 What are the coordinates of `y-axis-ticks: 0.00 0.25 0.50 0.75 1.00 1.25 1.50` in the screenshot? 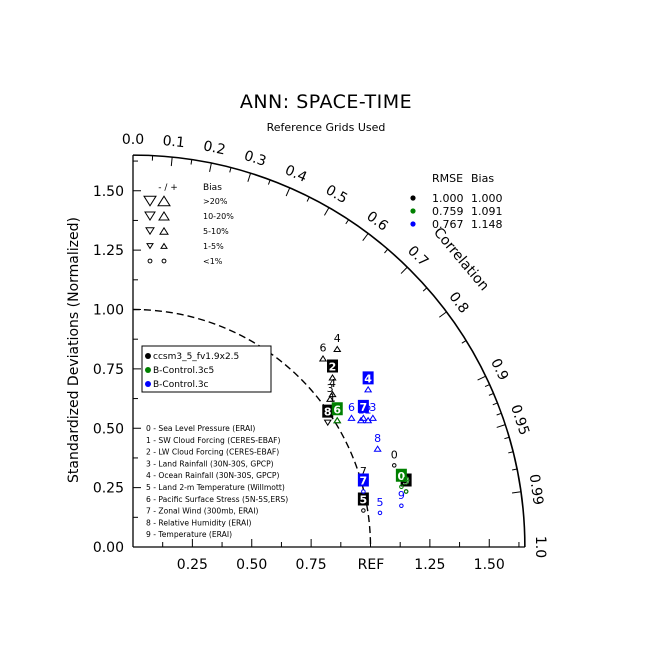 It's located at (117, 358).